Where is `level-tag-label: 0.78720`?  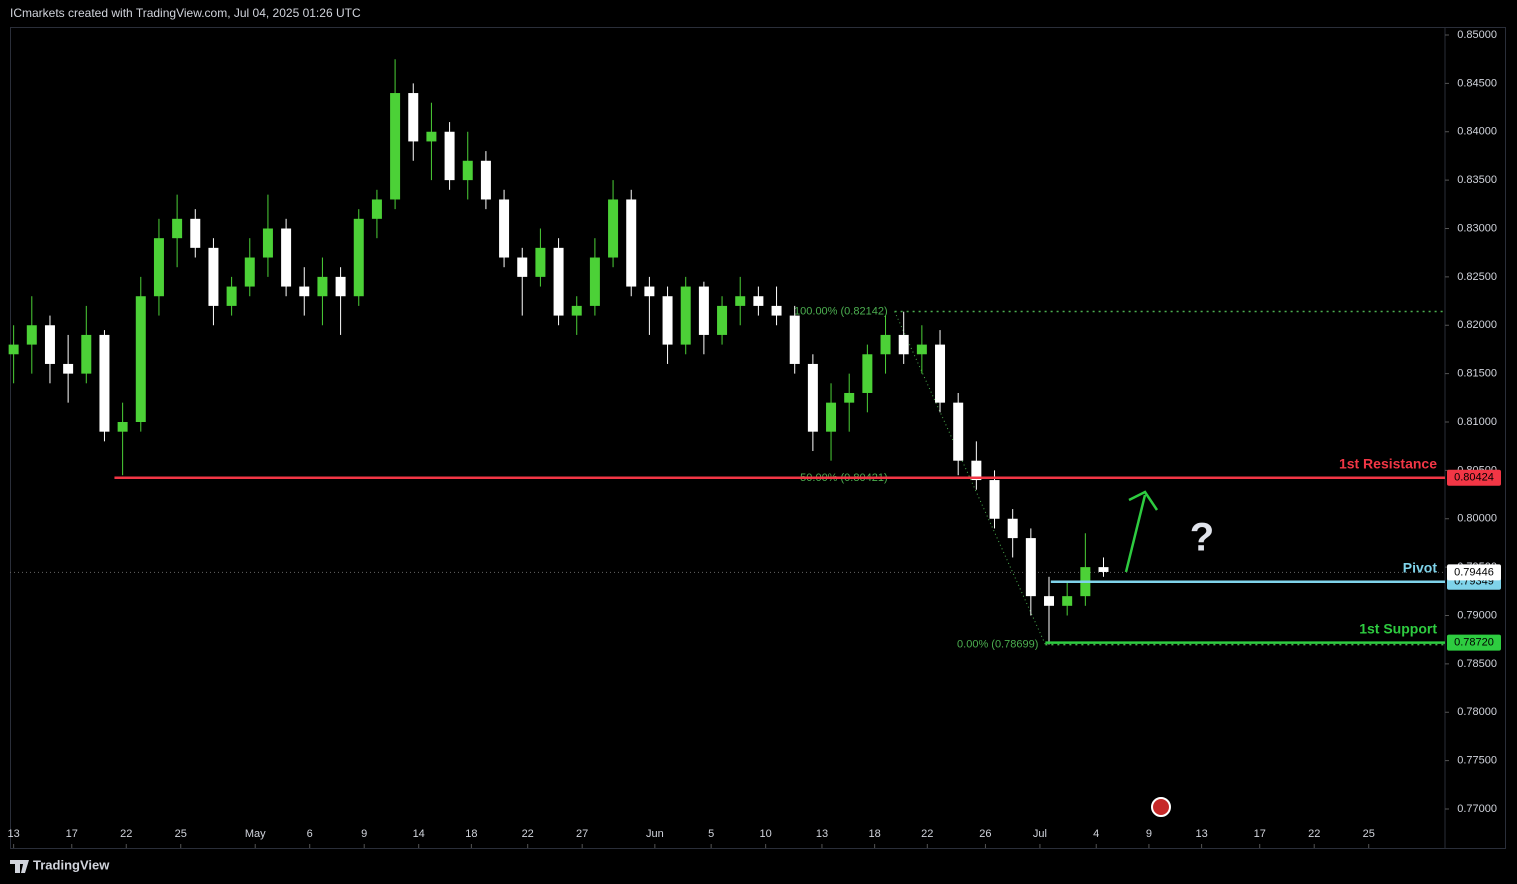
level-tag-label: 0.78720 is located at coordinates (1474, 642).